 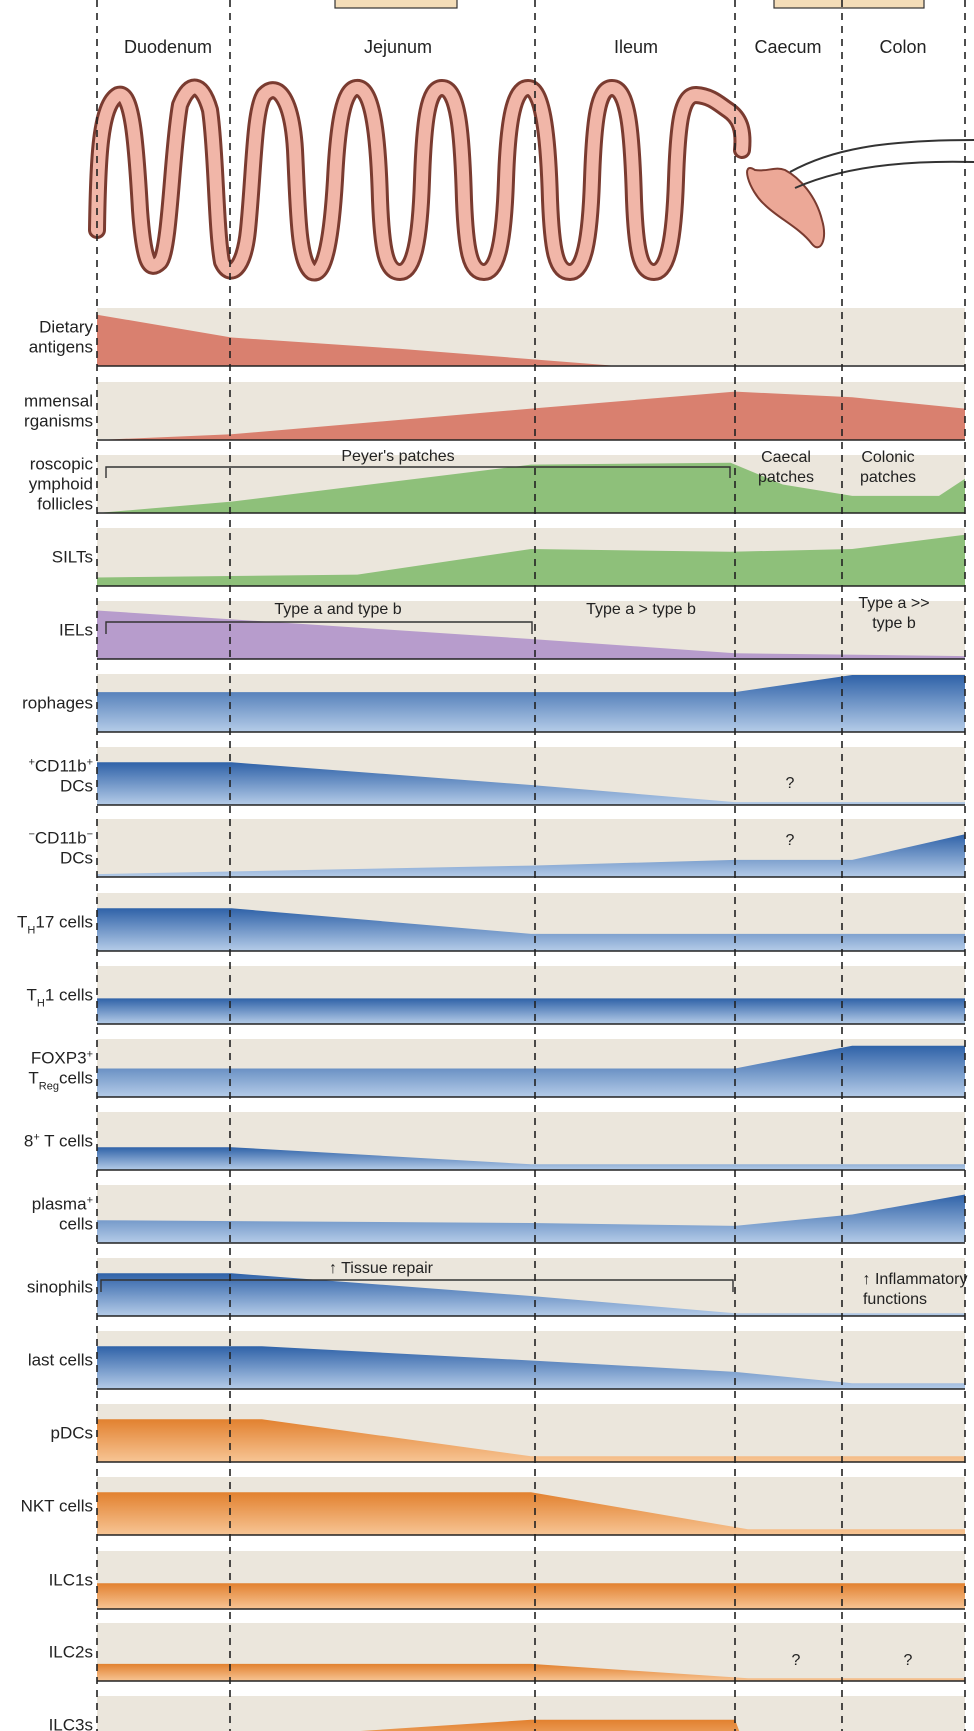 What do you see at coordinates (66, 327) in the screenshot?
I see `row-label: Dietary` at bounding box center [66, 327].